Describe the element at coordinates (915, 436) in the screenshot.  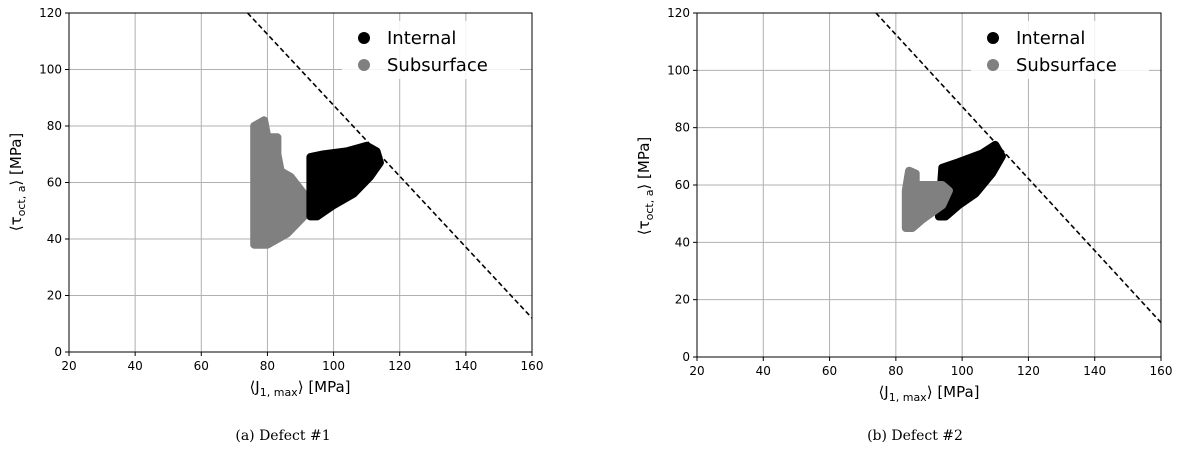
I see `caption-b: (b) Defect #2` at that location.